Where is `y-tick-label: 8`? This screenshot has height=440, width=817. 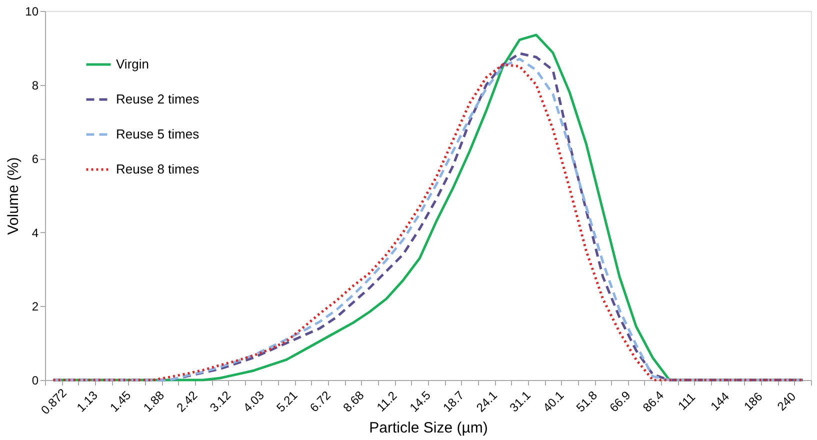 y-tick-label: 8 is located at coordinates (35, 85).